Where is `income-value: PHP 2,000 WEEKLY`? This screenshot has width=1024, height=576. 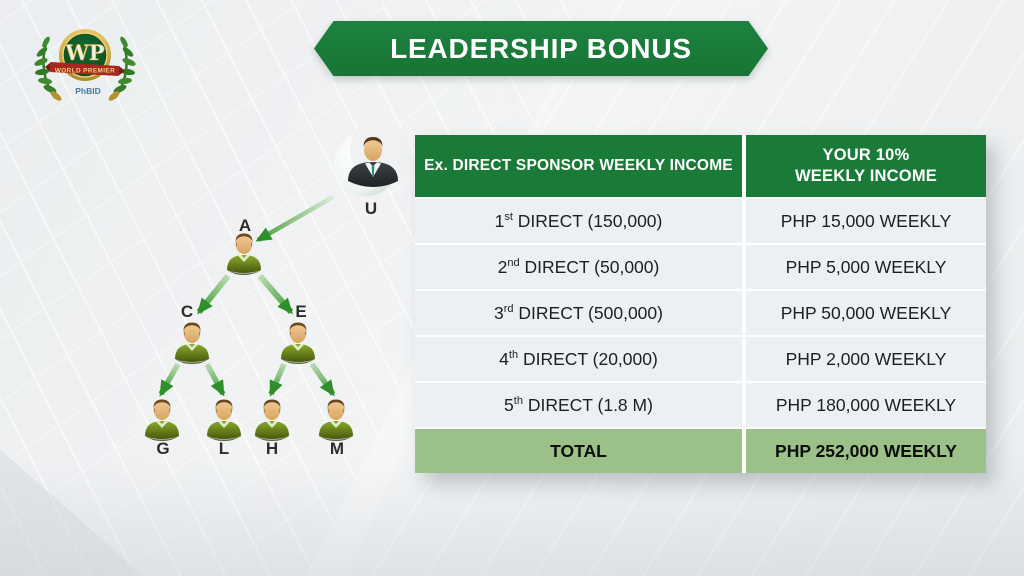 income-value: PHP 2,000 WEEKLY is located at coordinates (866, 358).